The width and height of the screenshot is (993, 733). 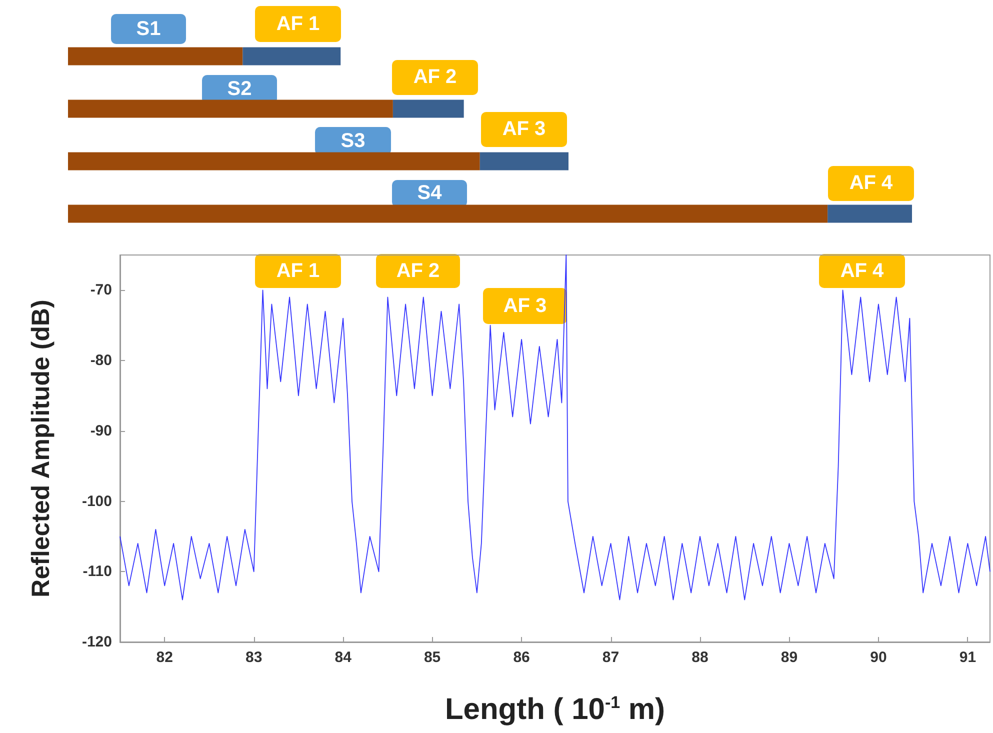 I want to click on x-tick-label: 87, so click(x=611, y=657).